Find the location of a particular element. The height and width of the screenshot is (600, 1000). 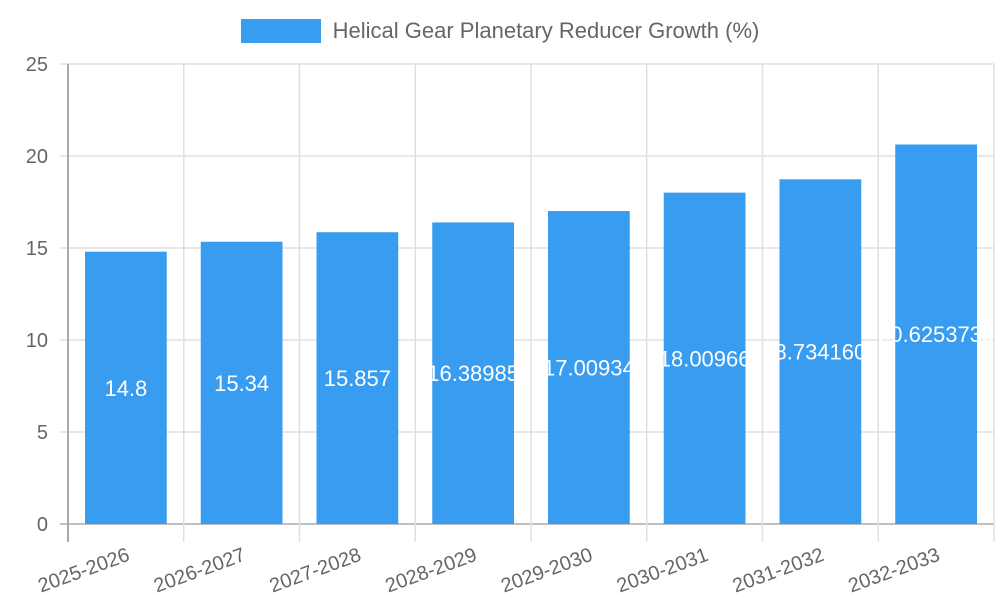

y-tick-label: 0 is located at coordinates (42, 525).